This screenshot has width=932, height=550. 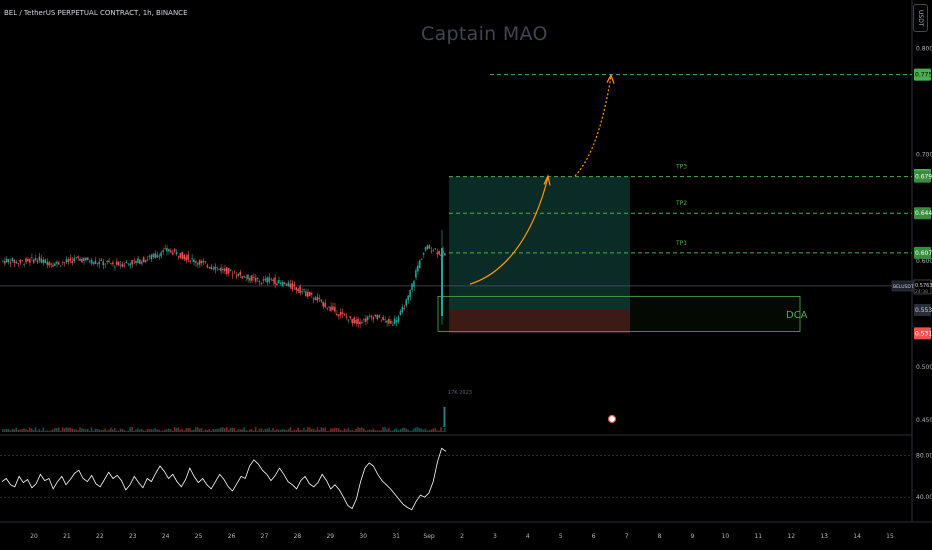 What do you see at coordinates (594, 536) in the screenshot?
I see `time-tick-label: 6` at bounding box center [594, 536].